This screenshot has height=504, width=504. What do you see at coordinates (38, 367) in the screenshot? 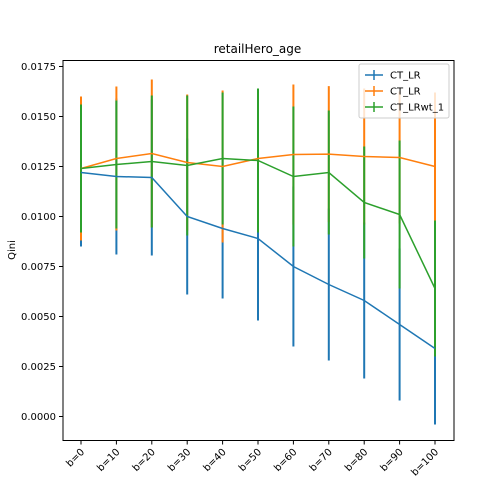
I see `y-tick-label: 0.0025` at bounding box center [38, 367].